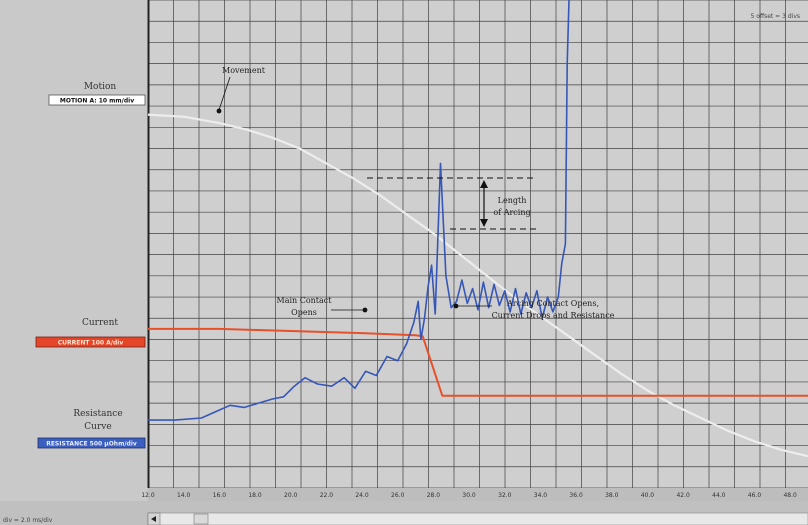 The width and height of the screenshot is (808, 525). Describe the element at coordinates (434, 495) in the screenshot. I see `x-tick-label: 28.0` at that location.